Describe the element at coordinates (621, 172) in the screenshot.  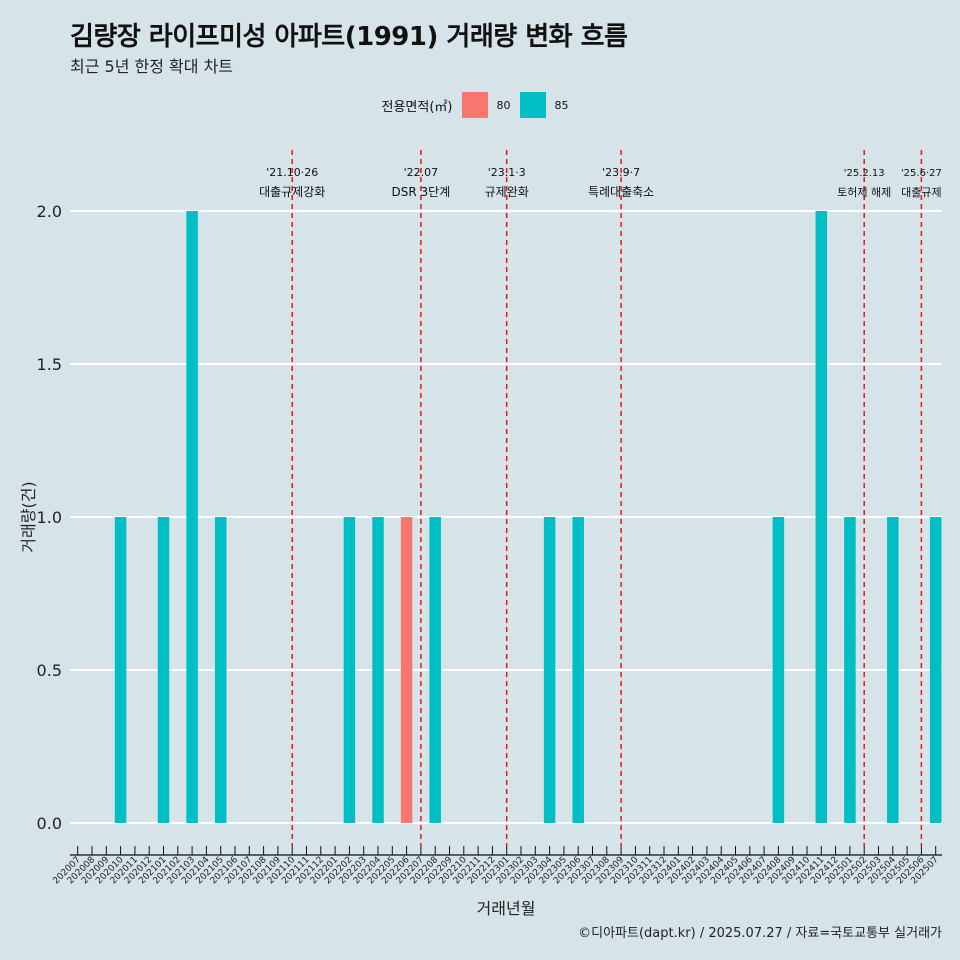
I see `event-date-label: '23.9·7` at that location.